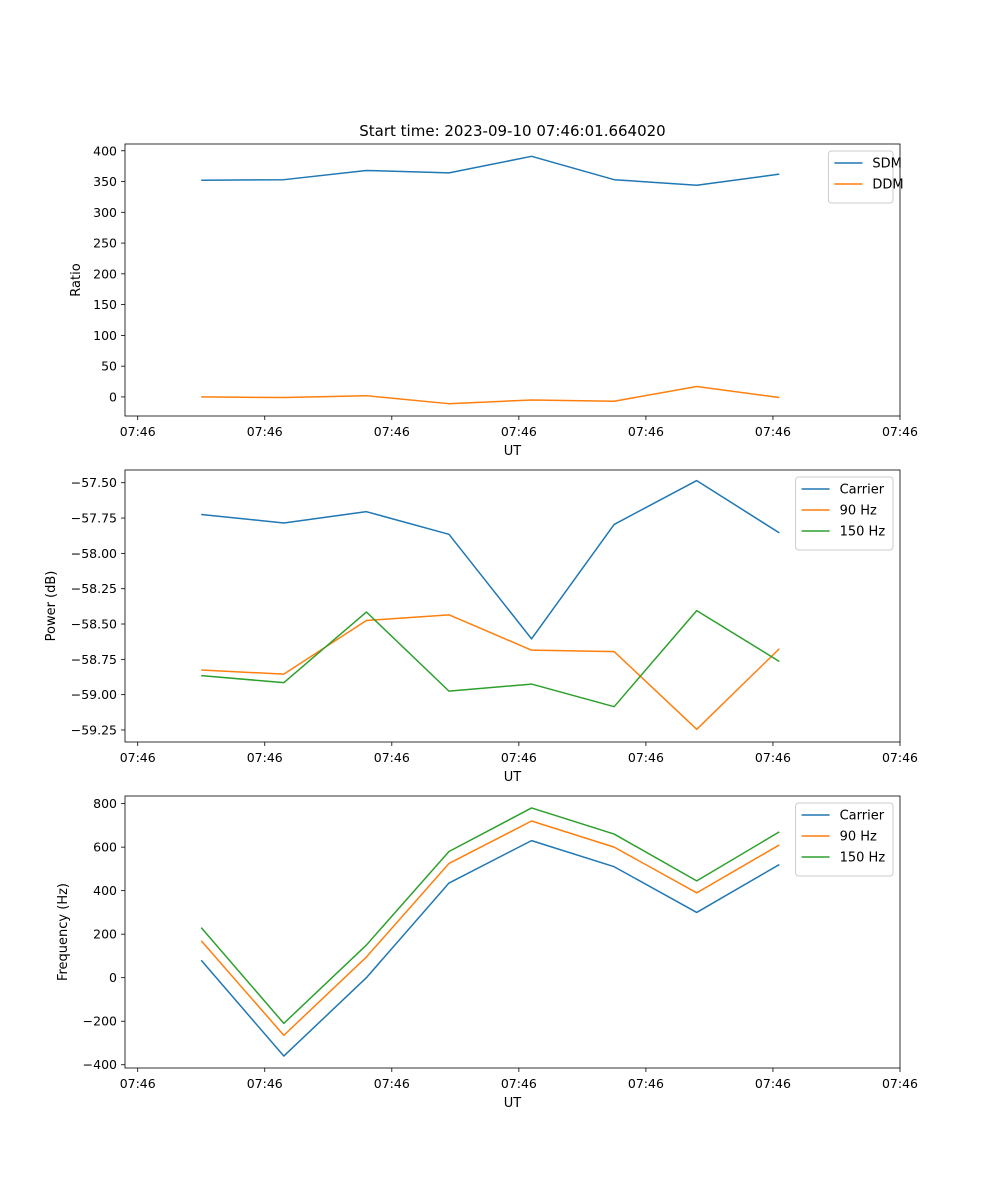 The image size is (1000, 1200). Describe the element at coordinates (105, 304) in the screenshot. I see `ratio-y-tick-label: 150` at that location.